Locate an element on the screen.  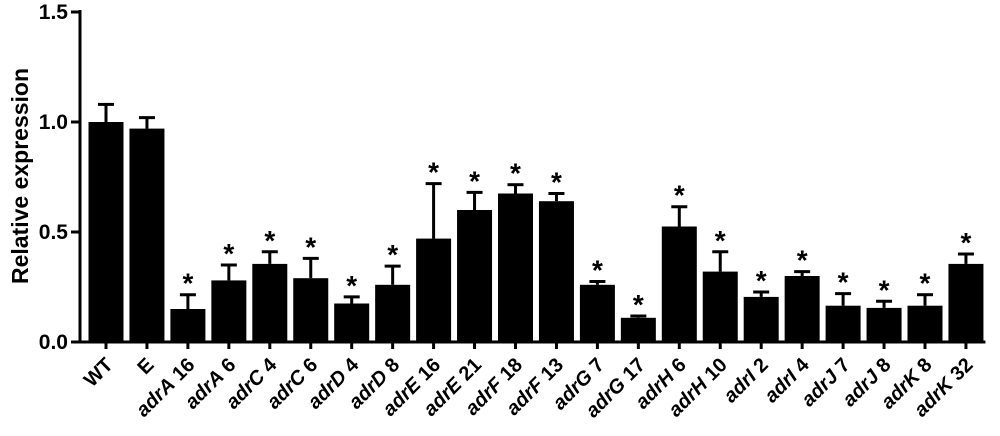
significance-marker-18: * is located at coordinates (843, 282).